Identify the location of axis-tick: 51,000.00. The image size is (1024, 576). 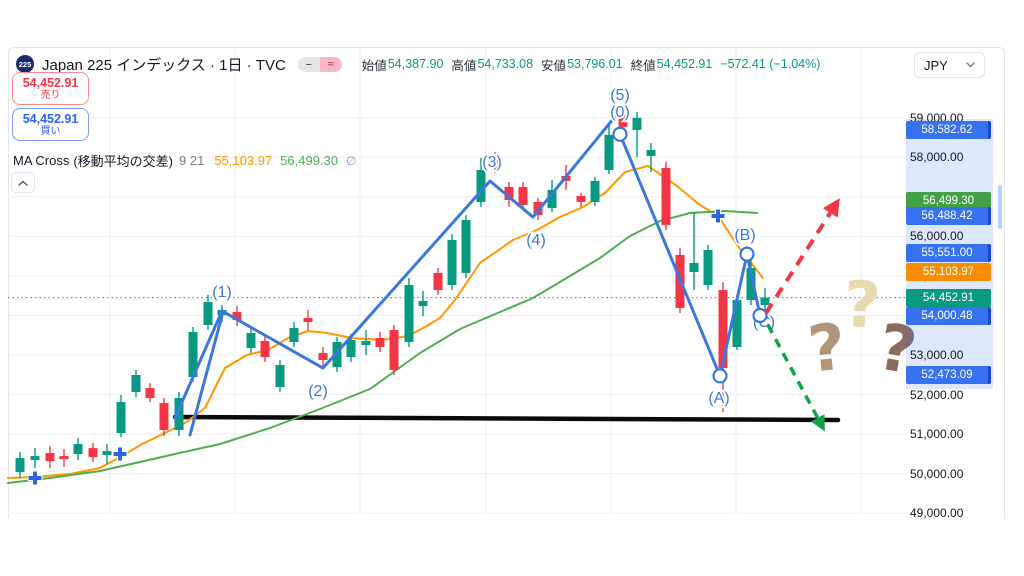
(937, 434).